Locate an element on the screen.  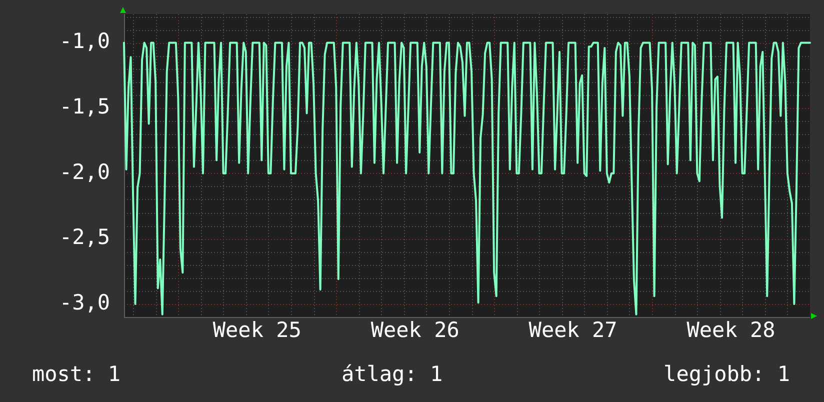
x-tick-label: Week 26 is located at coordinates (415, 330).